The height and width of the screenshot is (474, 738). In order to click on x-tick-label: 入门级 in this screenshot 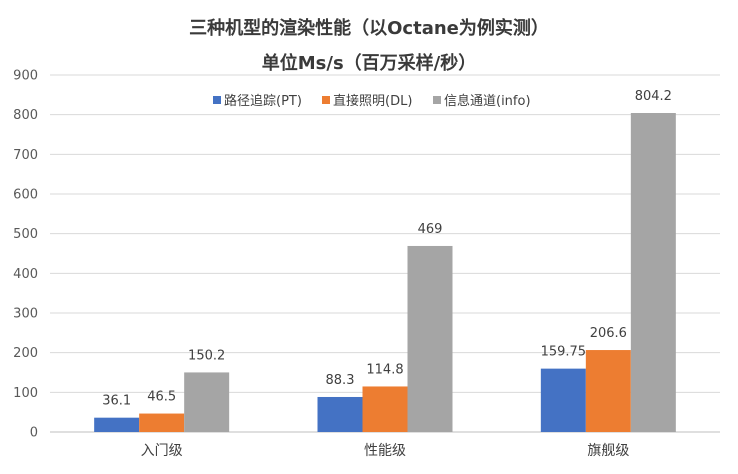, I will do `click(162, 451)`.